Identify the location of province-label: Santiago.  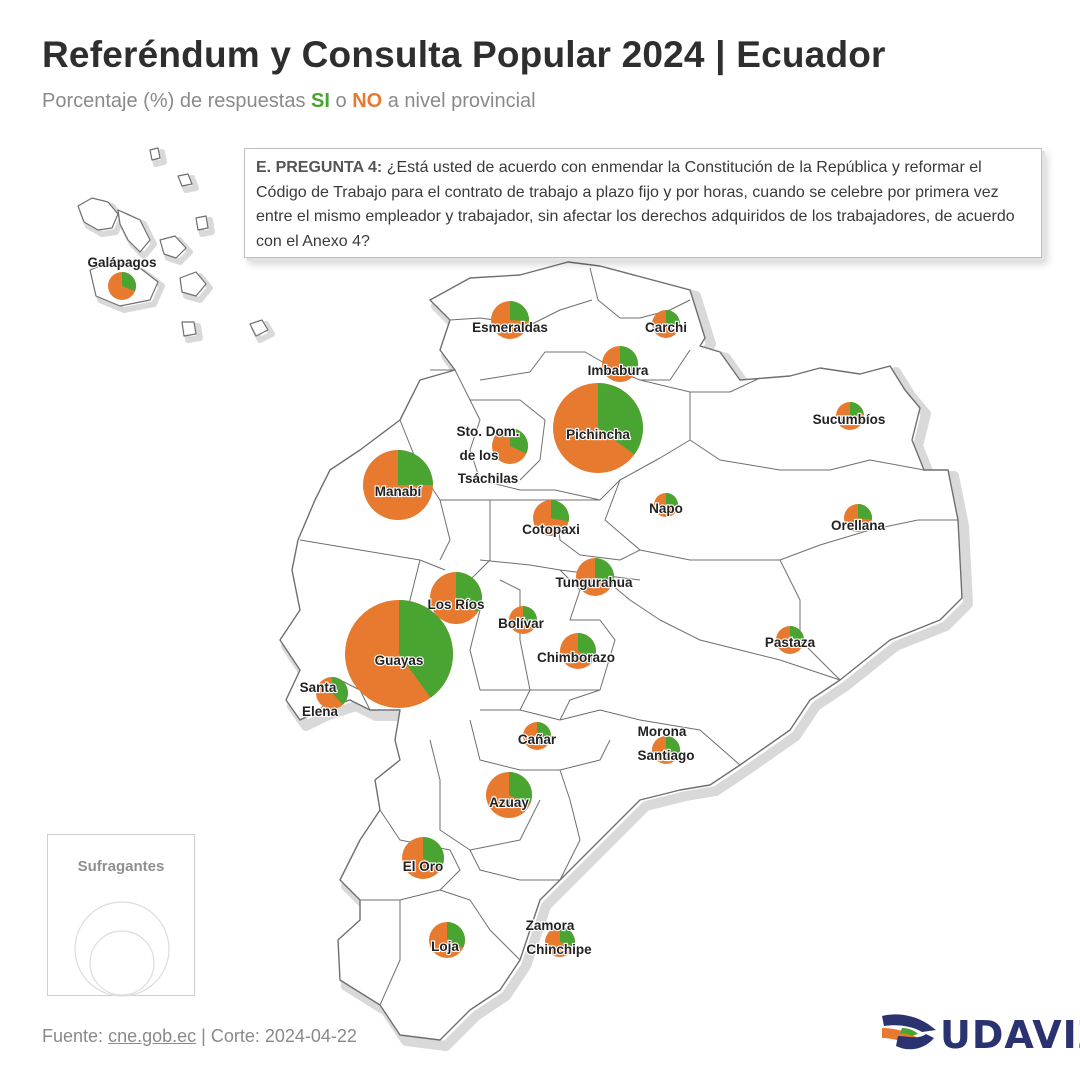
(665, 755).